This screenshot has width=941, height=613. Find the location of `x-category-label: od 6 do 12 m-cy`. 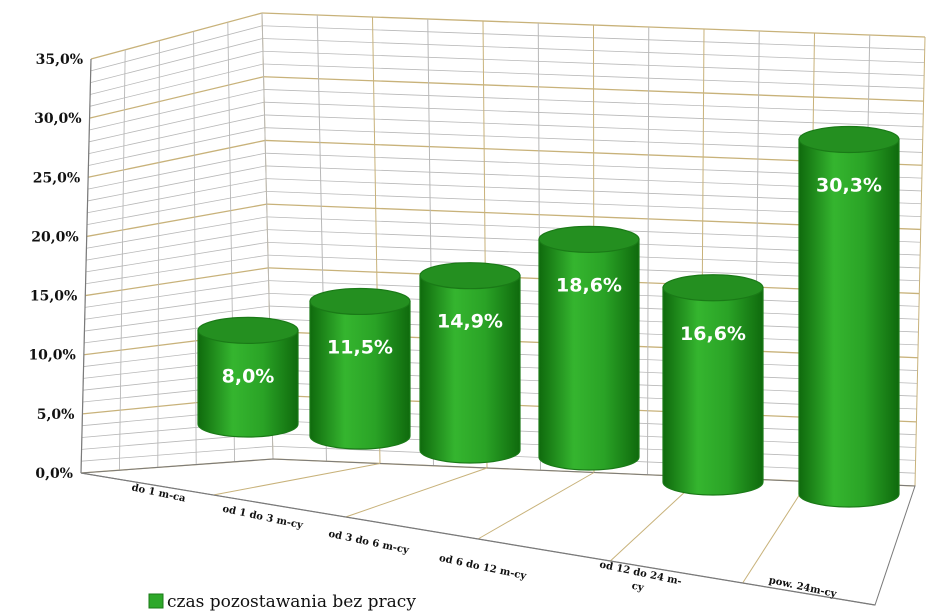

x-category-label: od 6 do 12 m-cy is located at coordinates (483, 567).